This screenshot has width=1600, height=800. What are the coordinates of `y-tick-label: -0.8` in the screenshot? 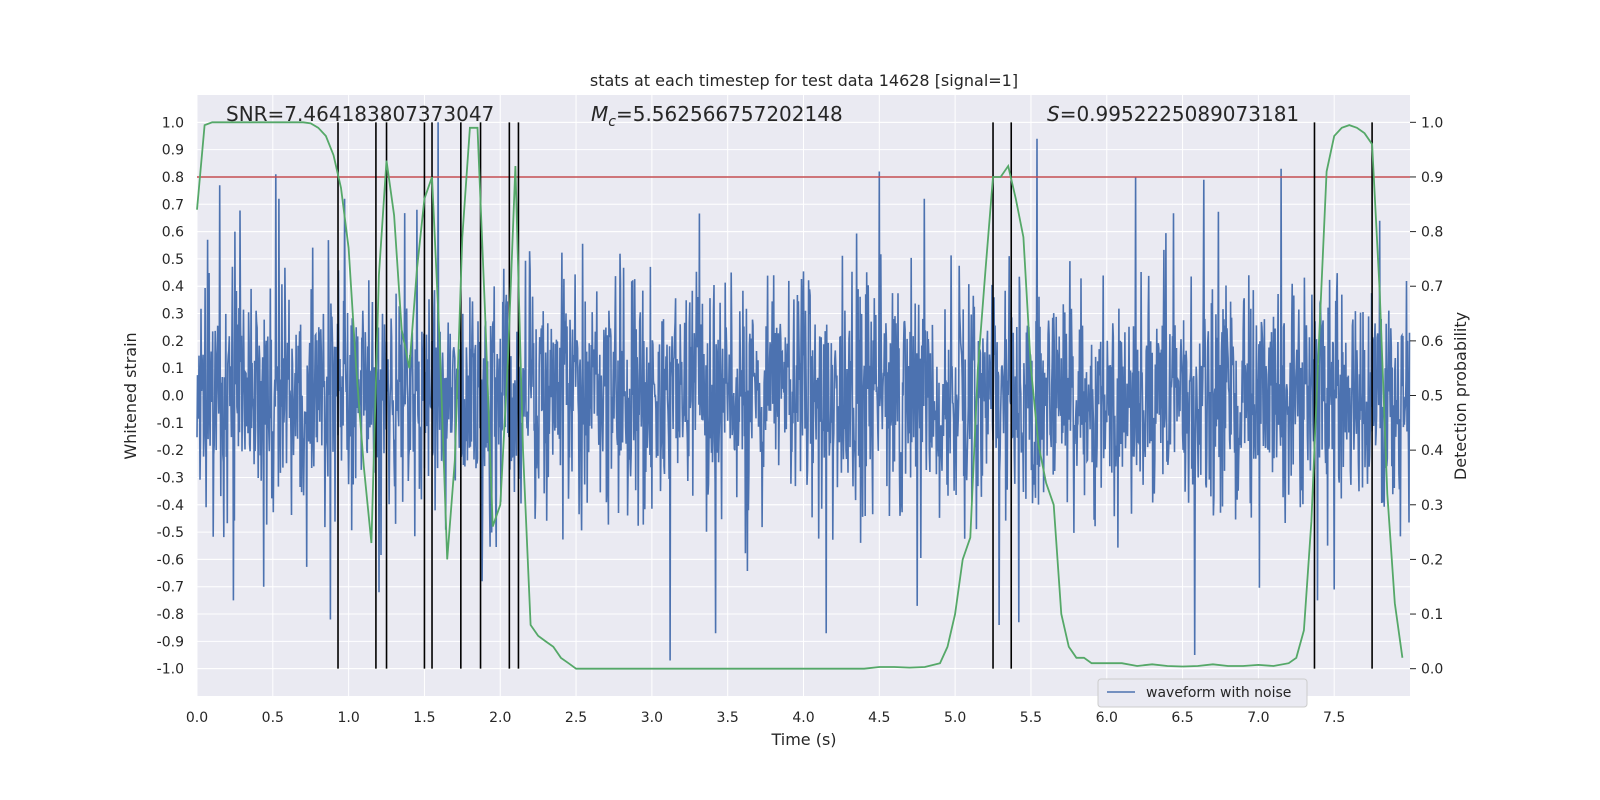 It's located at (170, 615).